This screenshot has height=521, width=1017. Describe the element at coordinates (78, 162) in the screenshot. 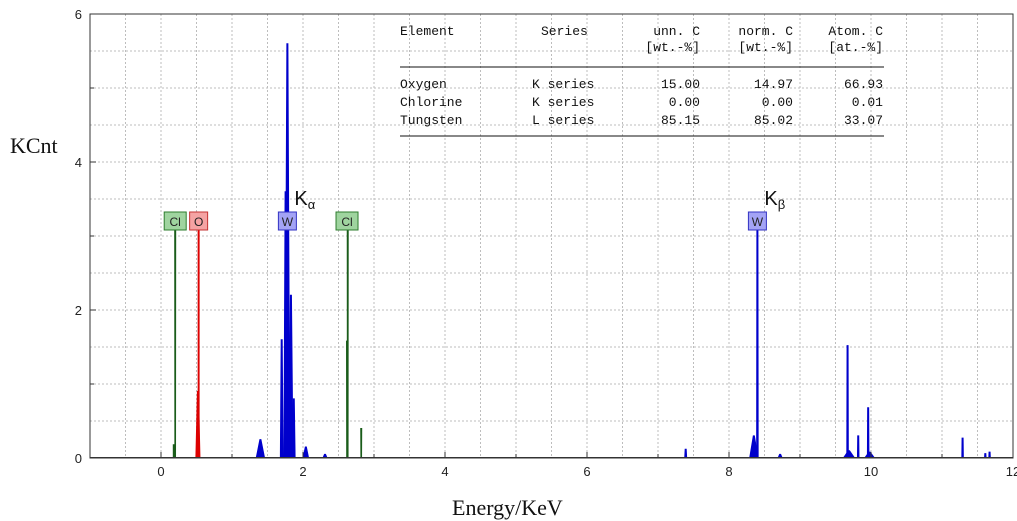

I see `y-tick-label: 4` at that location.